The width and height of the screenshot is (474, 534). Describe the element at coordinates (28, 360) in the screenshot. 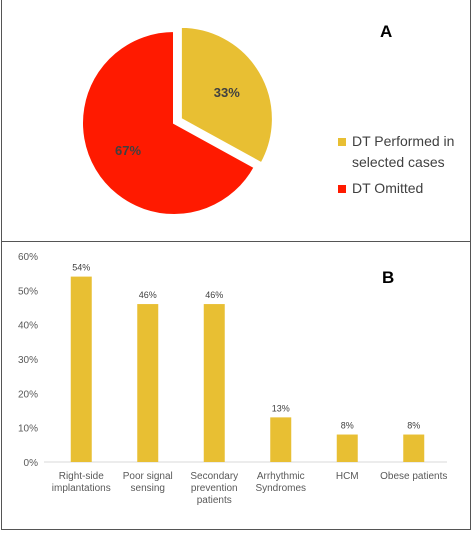

I see `y-tick-label: 30%` at that location.